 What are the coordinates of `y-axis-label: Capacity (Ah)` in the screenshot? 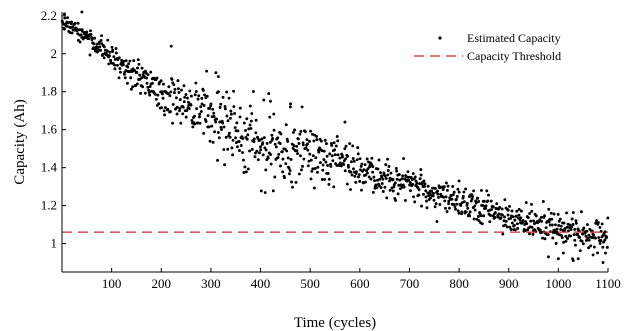 It's located at (20, 141).